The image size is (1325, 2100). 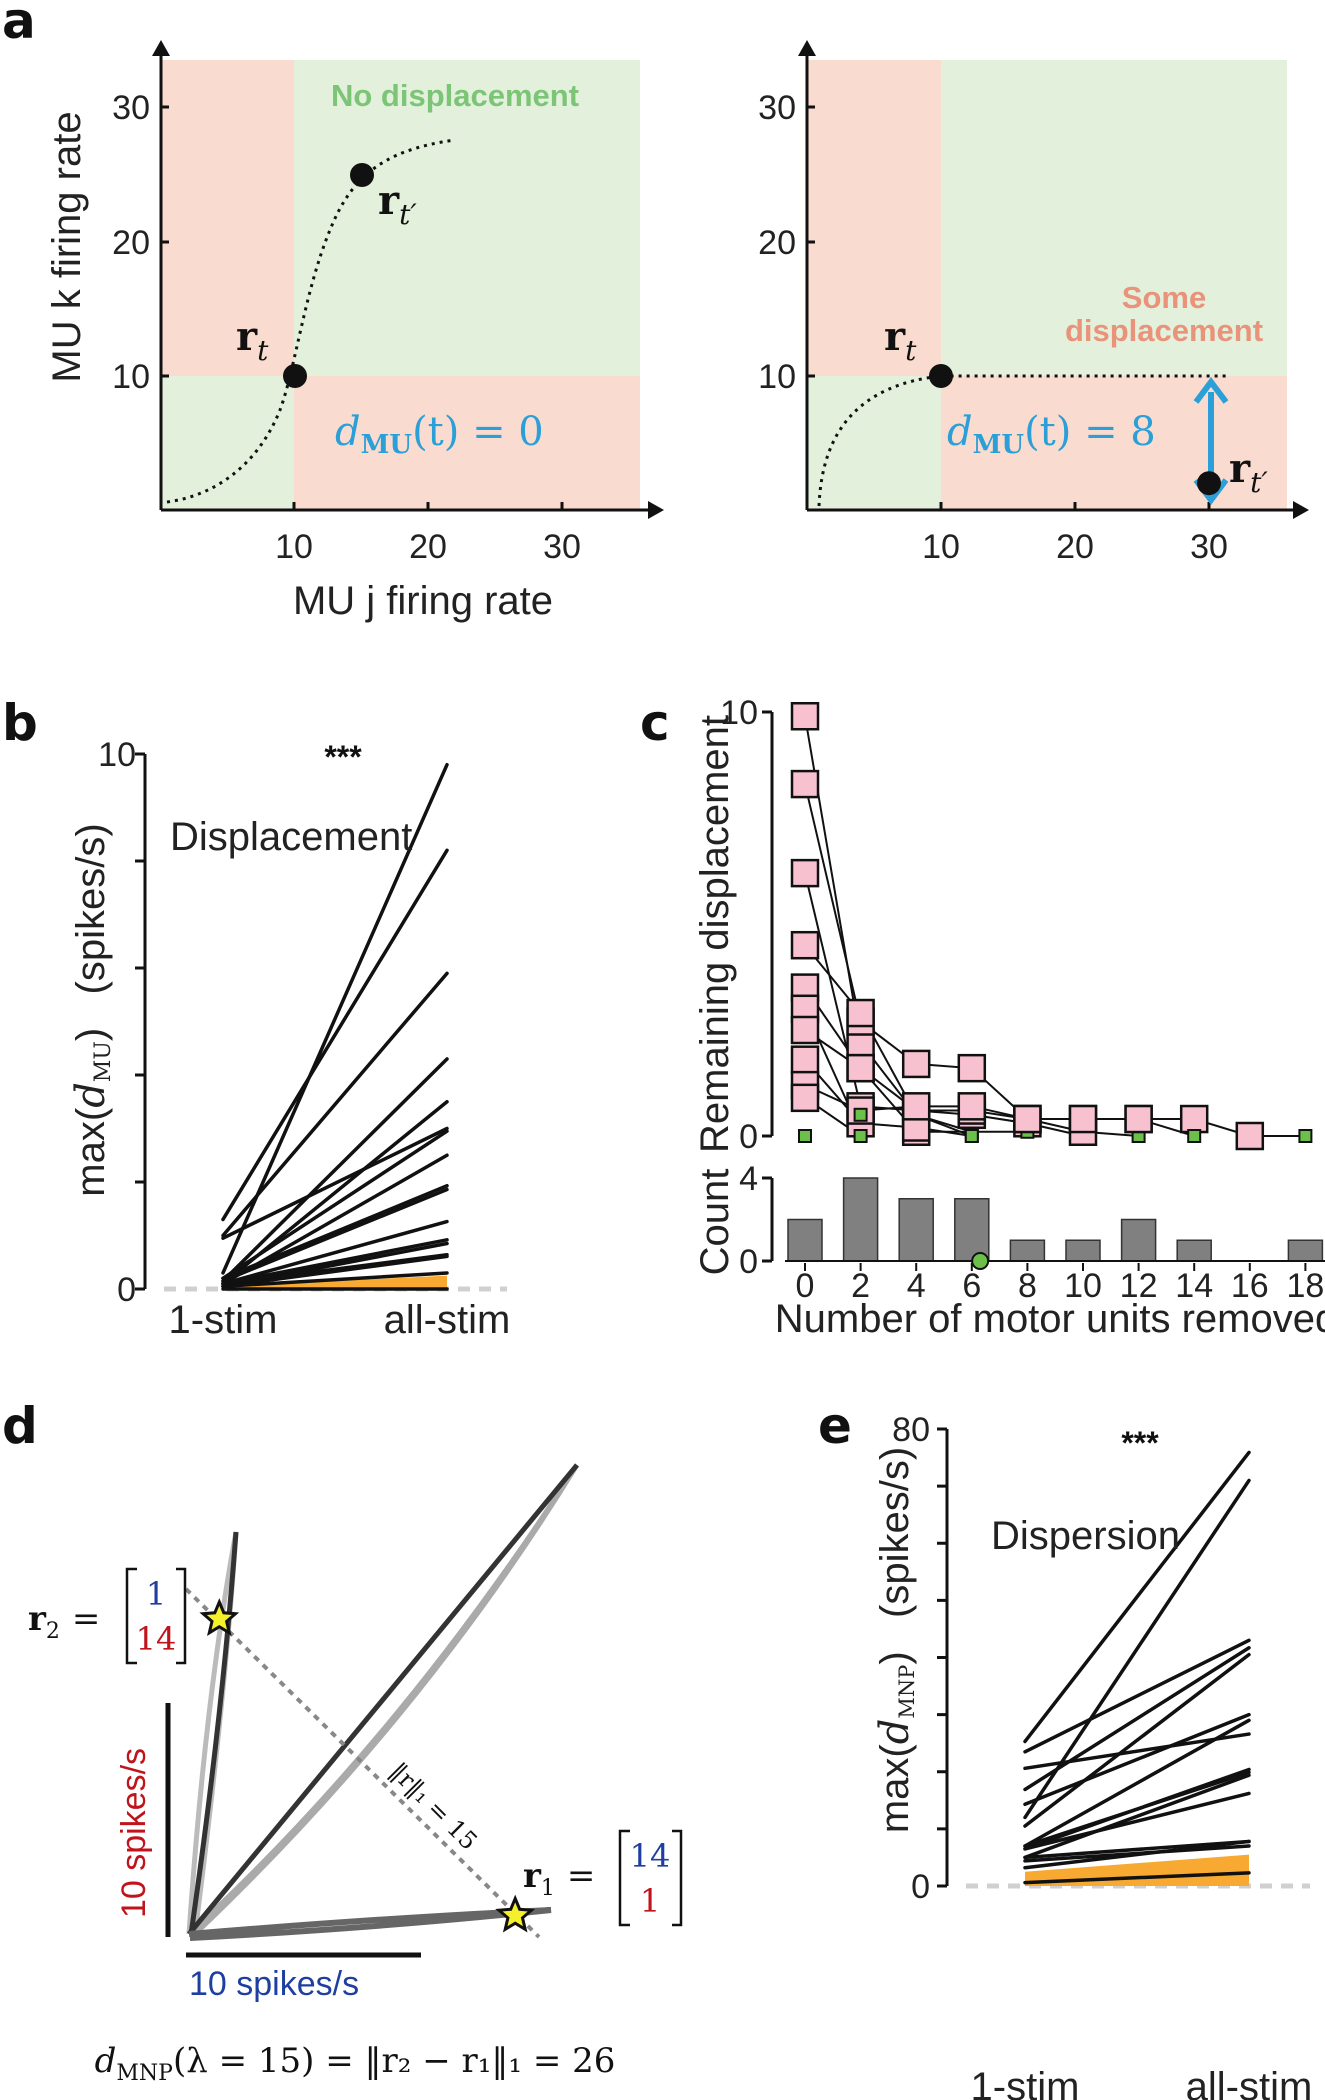 I want to click on x-tick-label: 14, so click(x=1194, y=1286).